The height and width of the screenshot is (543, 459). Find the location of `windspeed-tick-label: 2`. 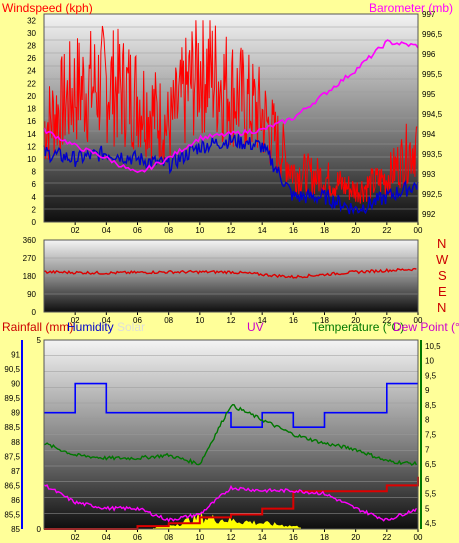

windspeed-tick-label: 2 is located at coordinates (34, 209).